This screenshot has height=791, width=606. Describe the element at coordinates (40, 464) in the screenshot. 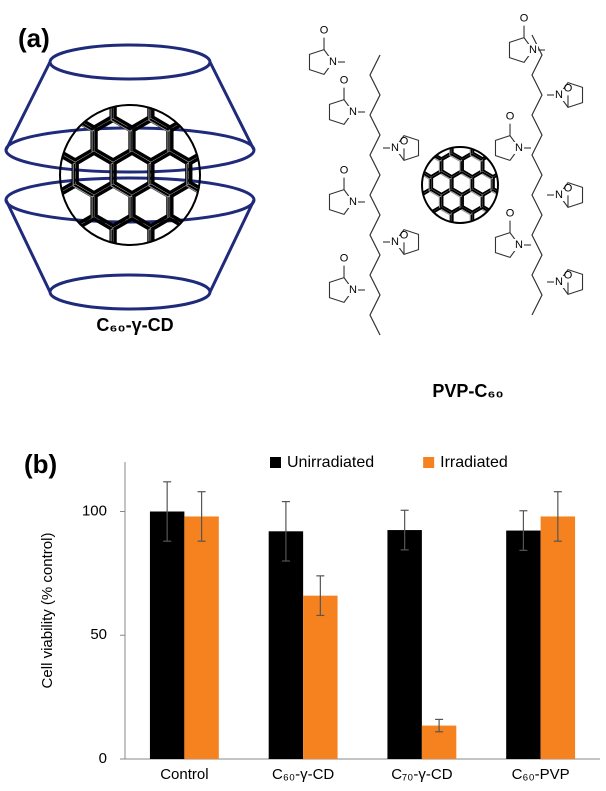

I see `panel-label: (b)` at that location.